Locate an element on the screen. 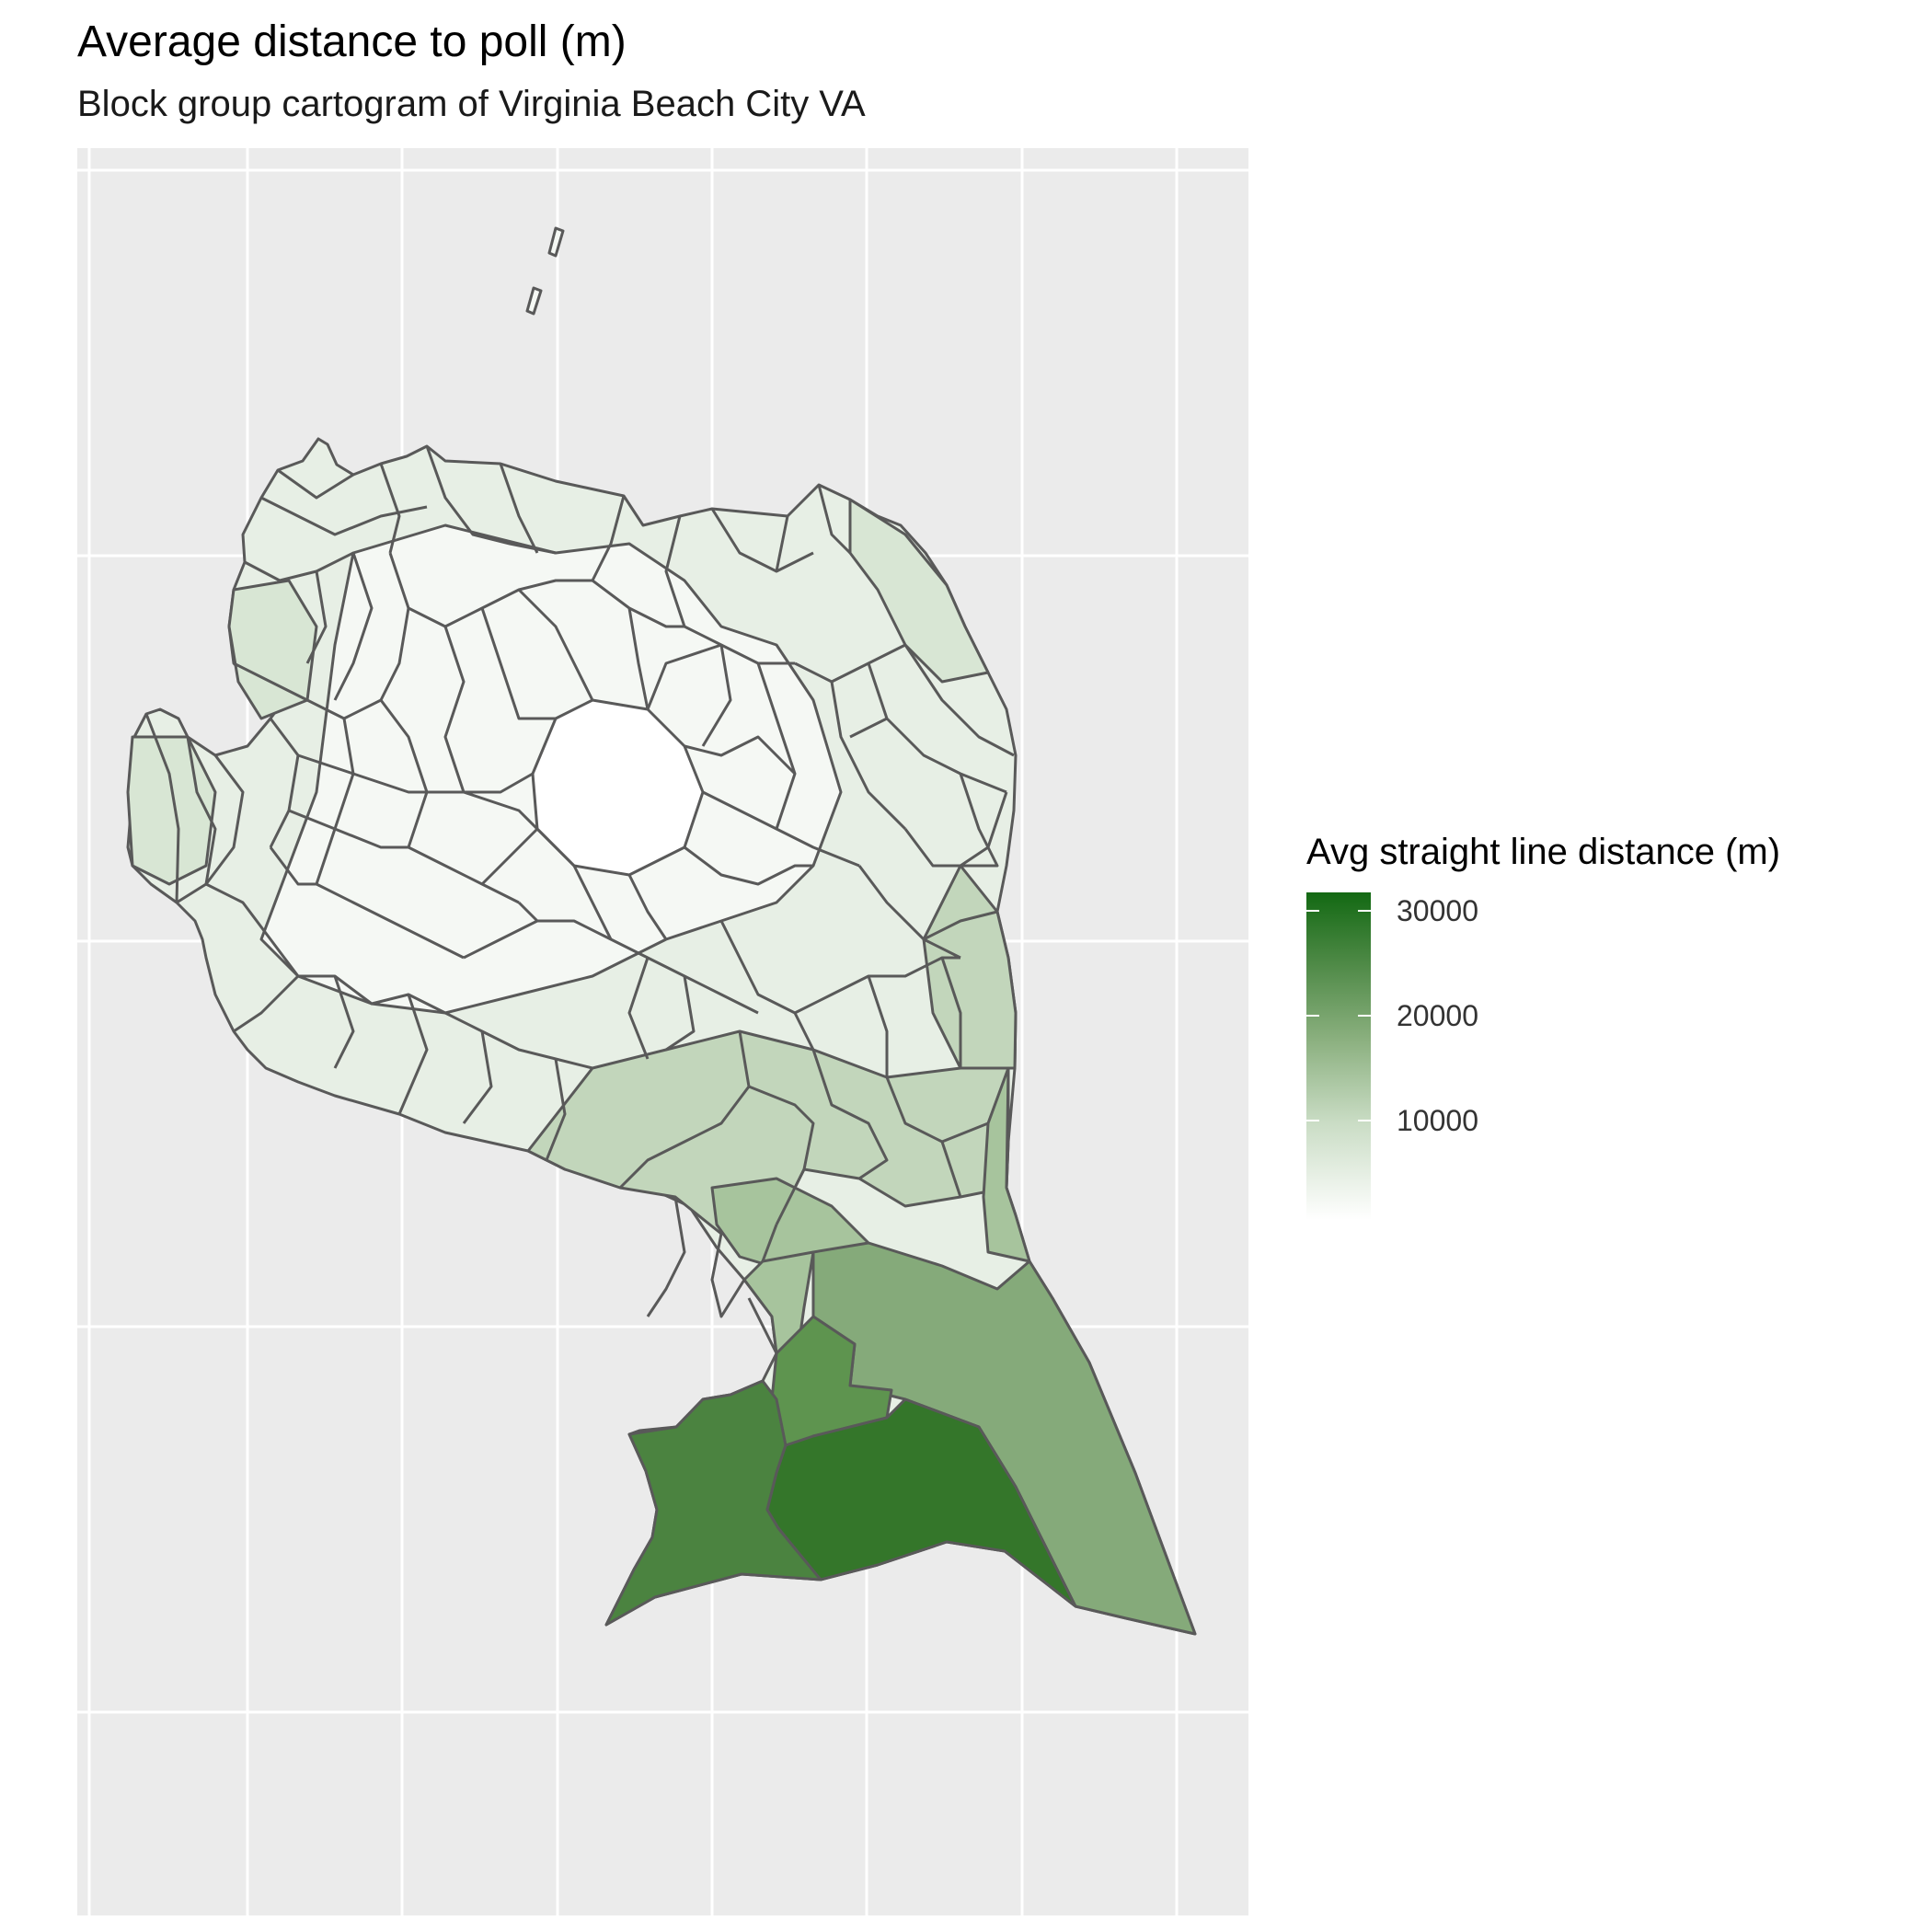 The image size is (1932, 1932). chart-title: Average distance to poll (m) is located at coordinates (352, 41).